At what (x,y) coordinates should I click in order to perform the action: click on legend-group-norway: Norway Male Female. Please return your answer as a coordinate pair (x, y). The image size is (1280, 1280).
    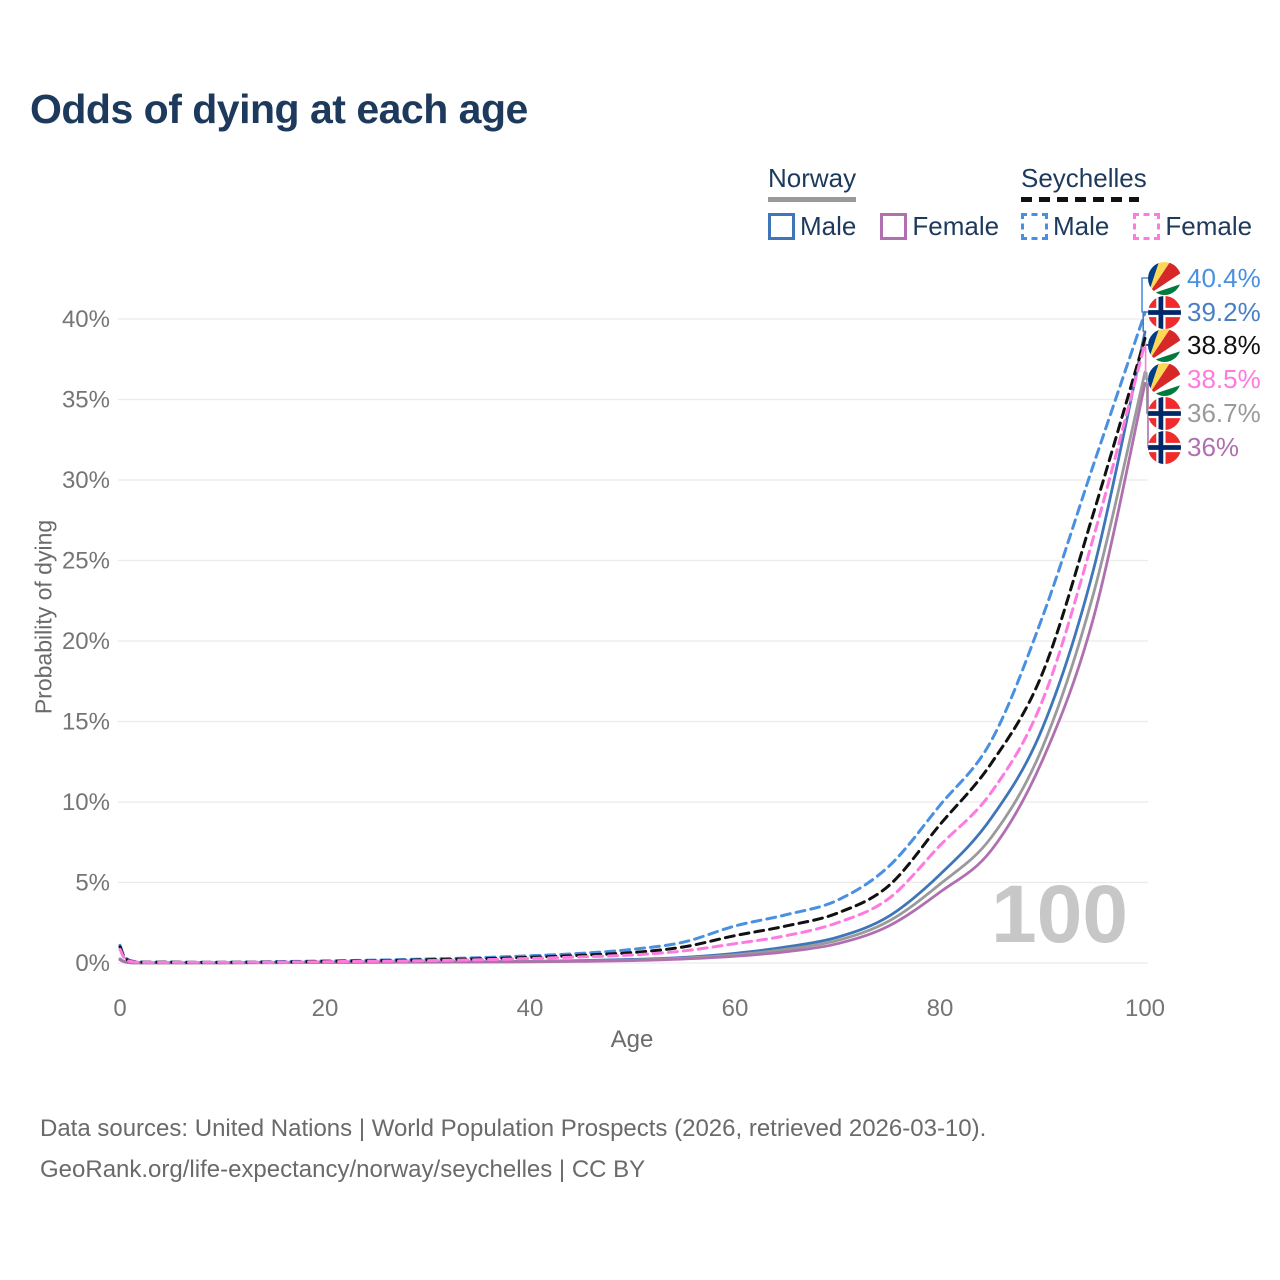
    Looking at the image, I should click on (883, 202).